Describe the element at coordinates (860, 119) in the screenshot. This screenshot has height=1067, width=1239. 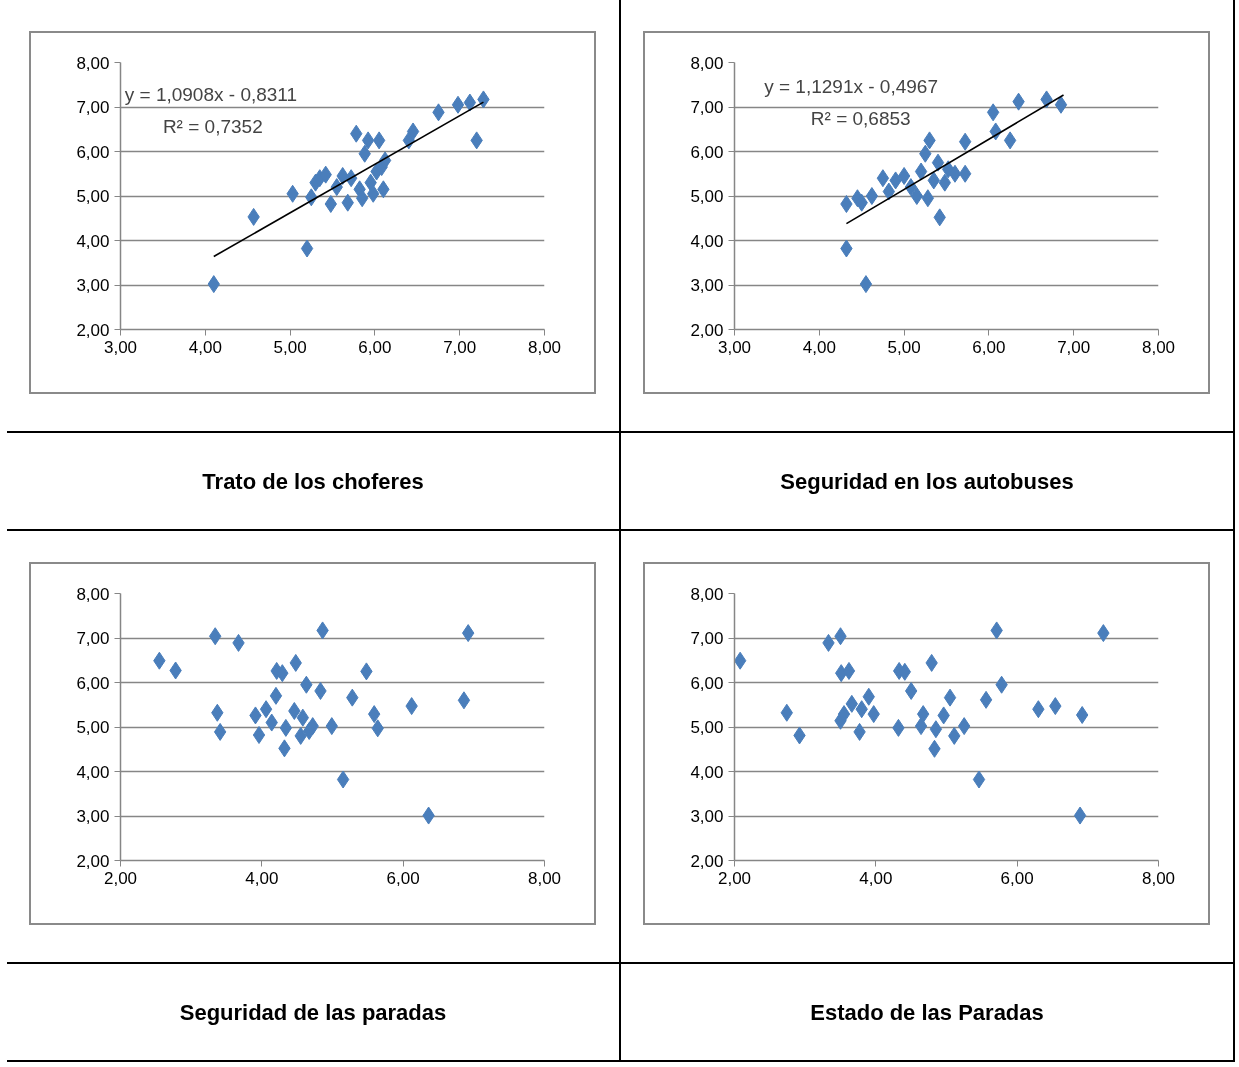
I see `annotation: R² = 0,6853` at that location.